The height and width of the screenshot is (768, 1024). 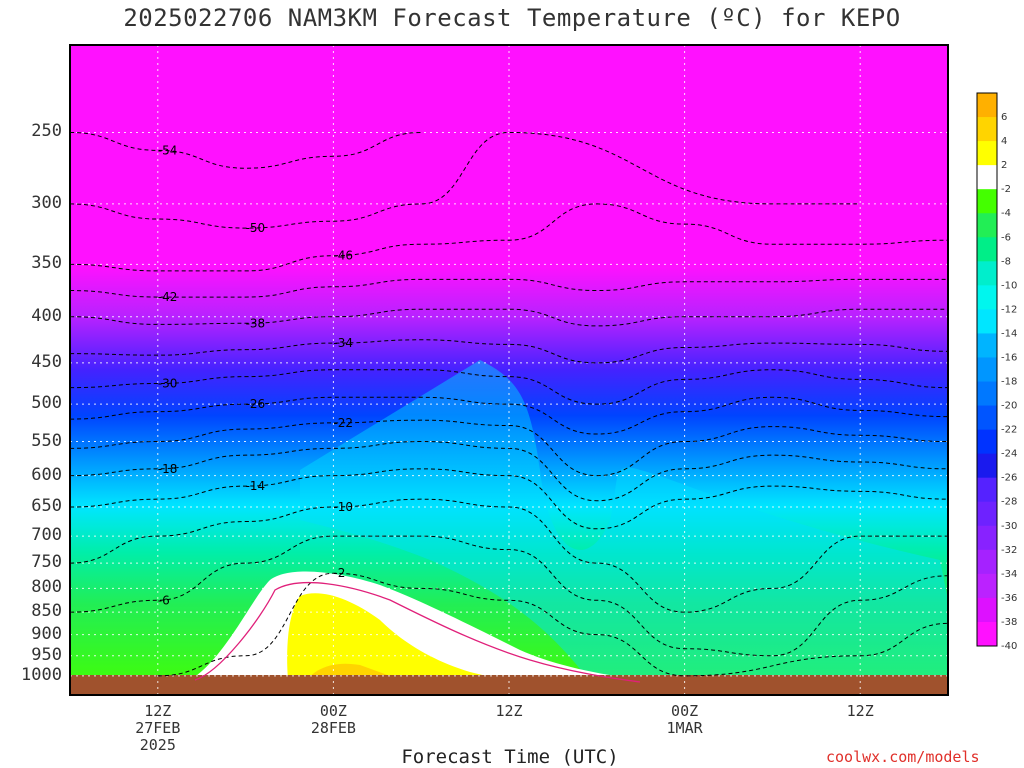 I want to click on contour-label: -18, so click(x=168, y=469).